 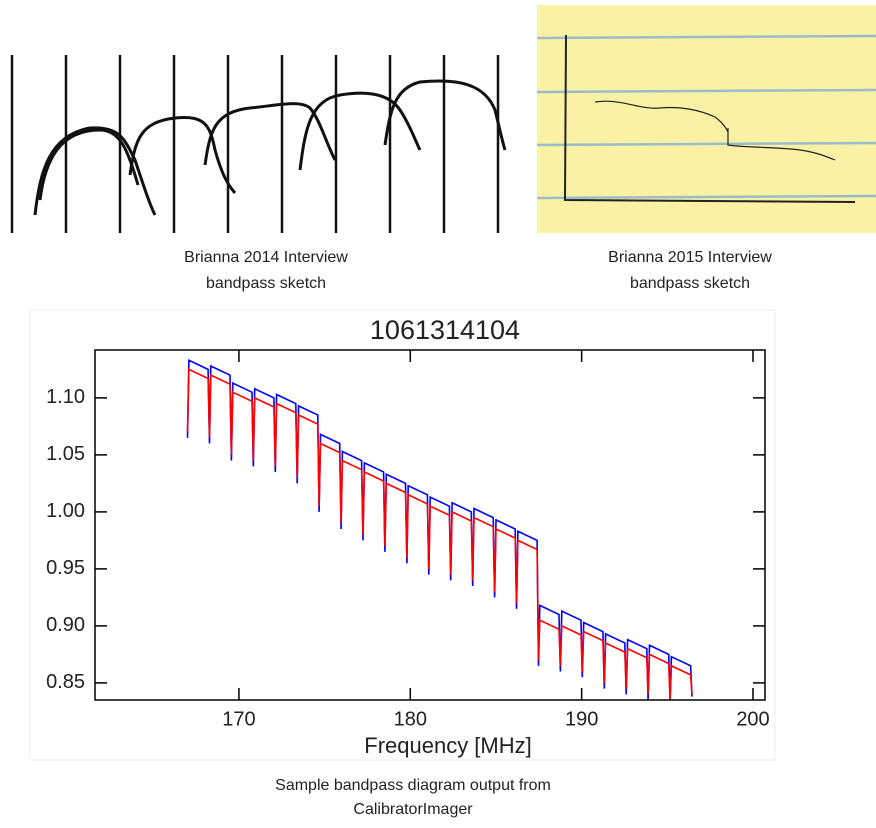 What do you see at coordinates (238, 719) in the screenshot?
I see `x-tick-label: 170` at bounding box center [238, 719].